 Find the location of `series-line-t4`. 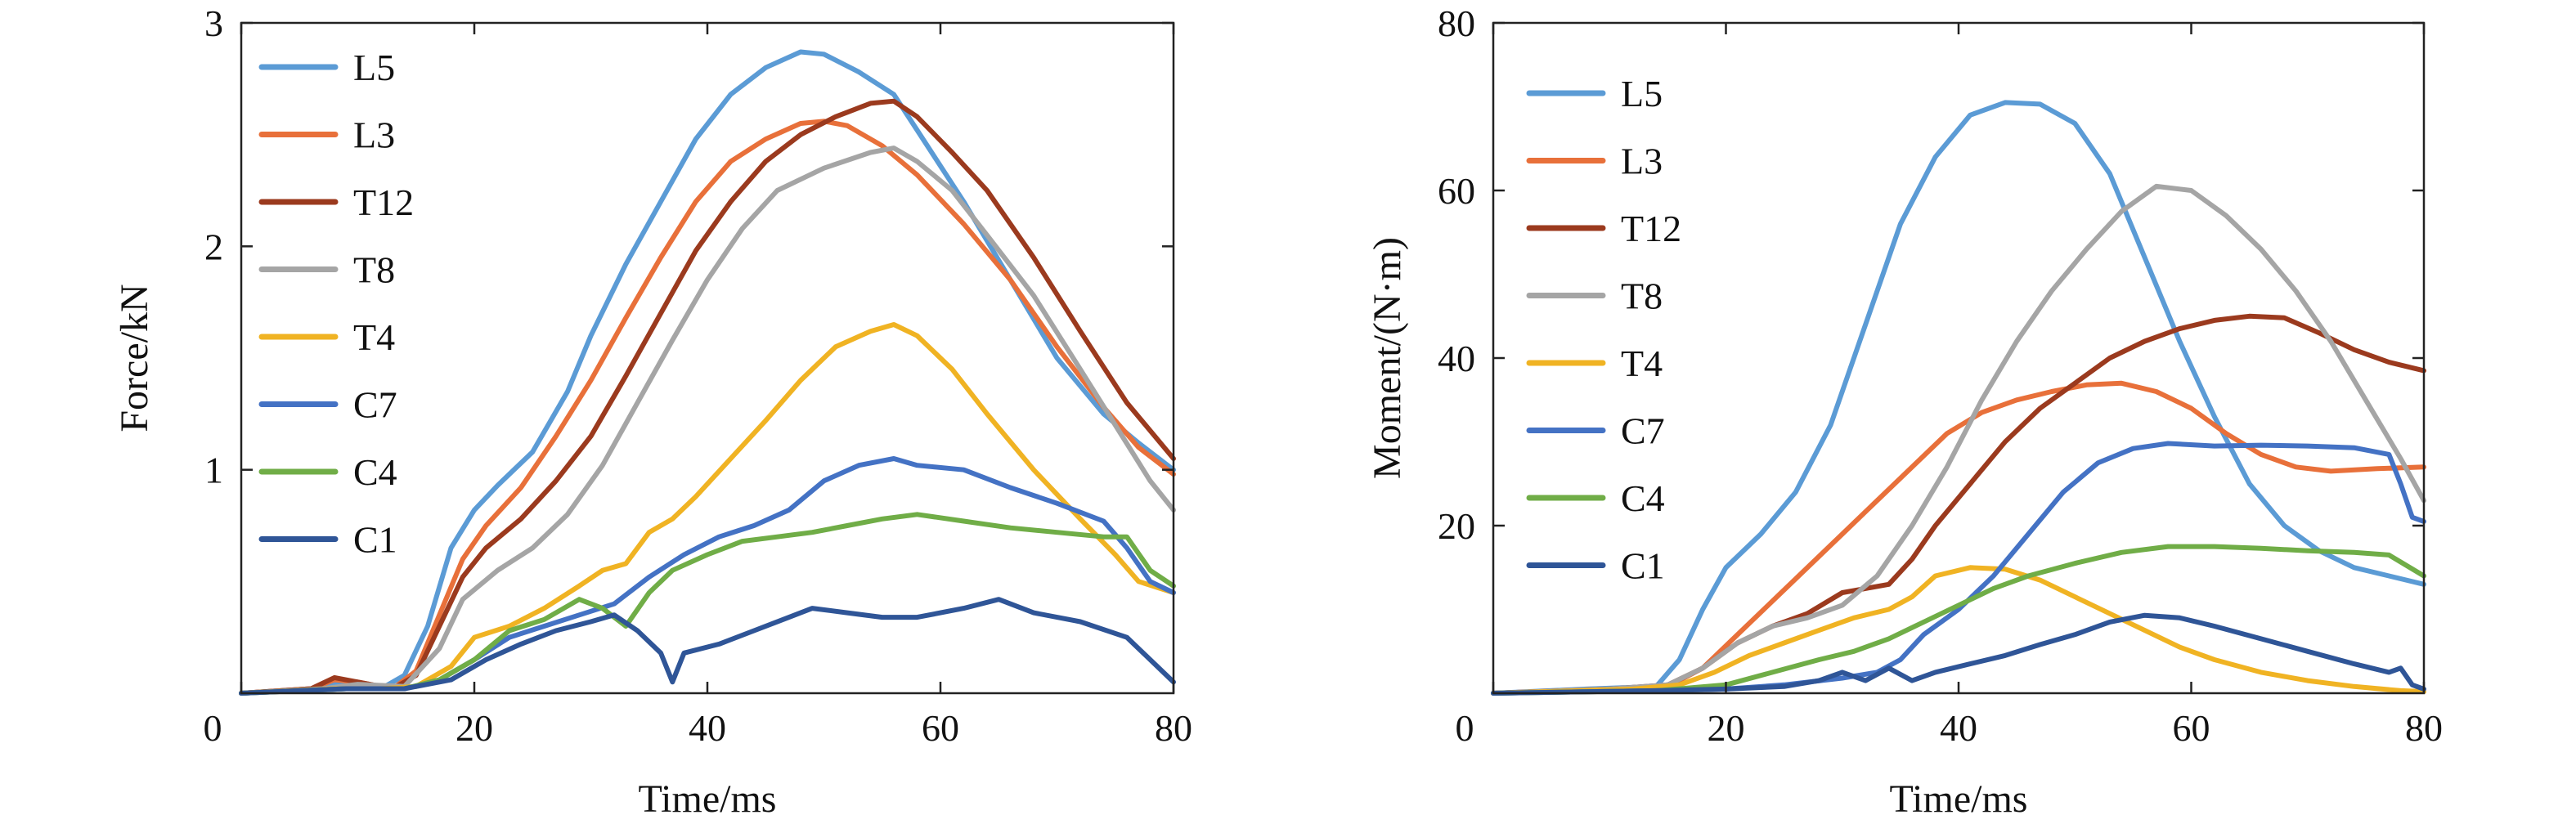

series-line-t4 is located at coordinates (1959, 630).